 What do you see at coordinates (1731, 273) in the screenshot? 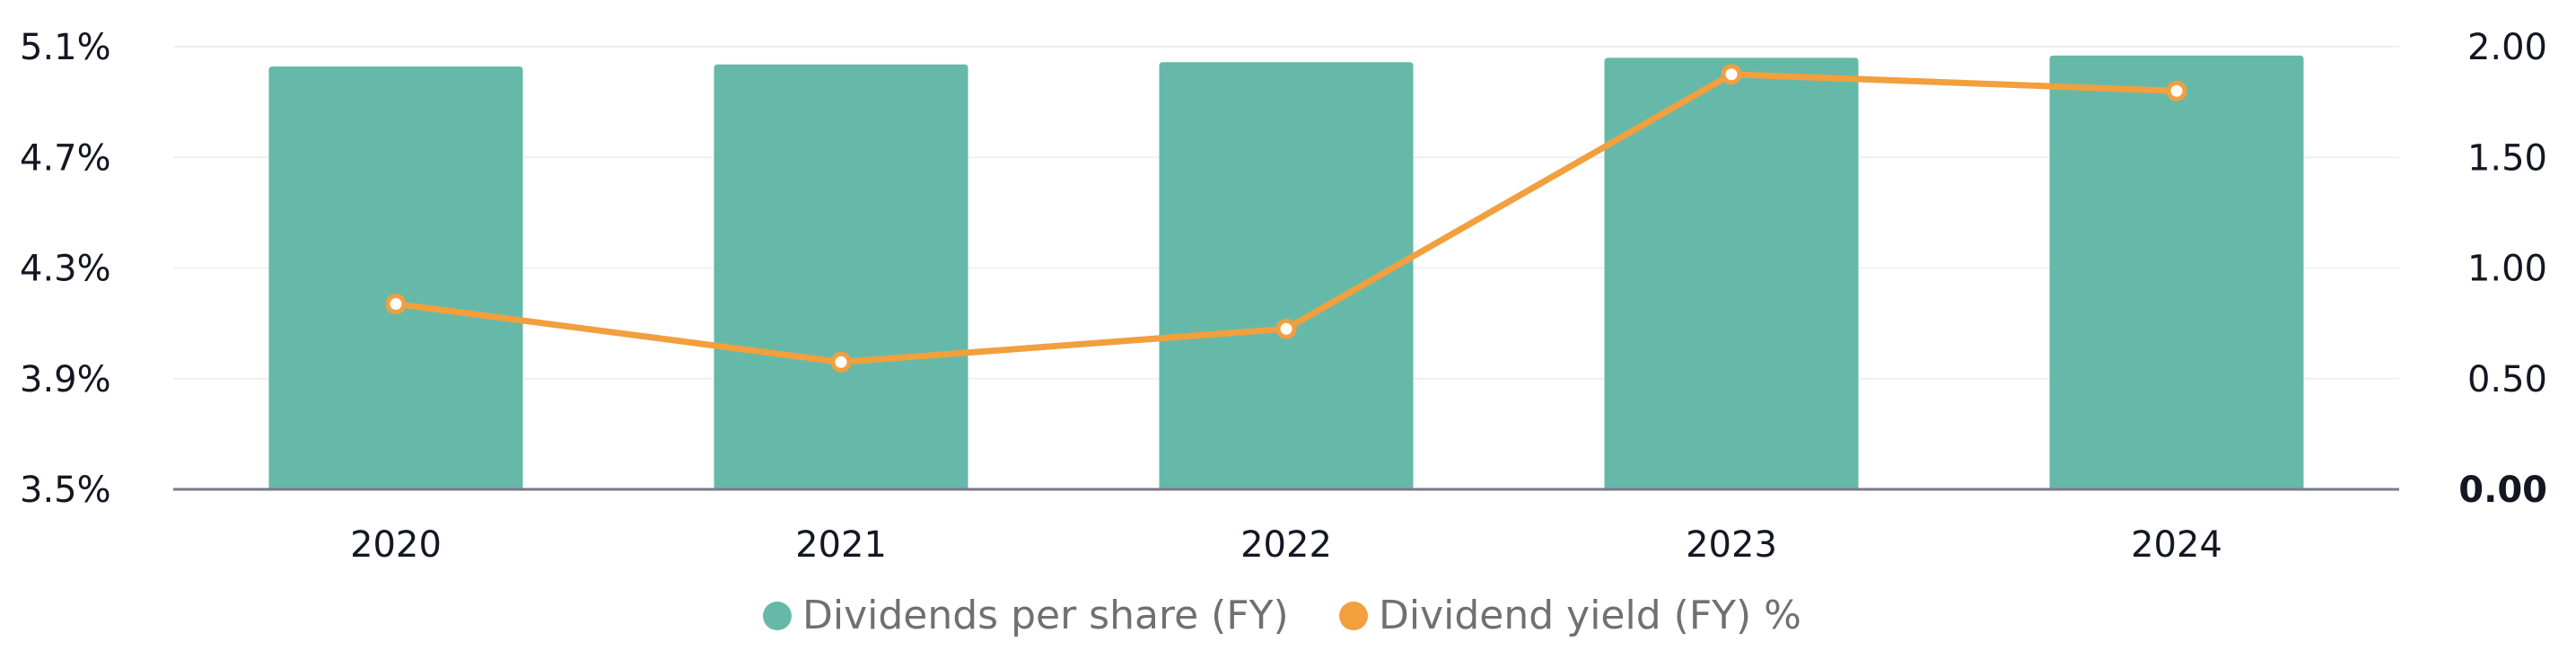
I see `bar-2023` at bounding box center [1731, 273].